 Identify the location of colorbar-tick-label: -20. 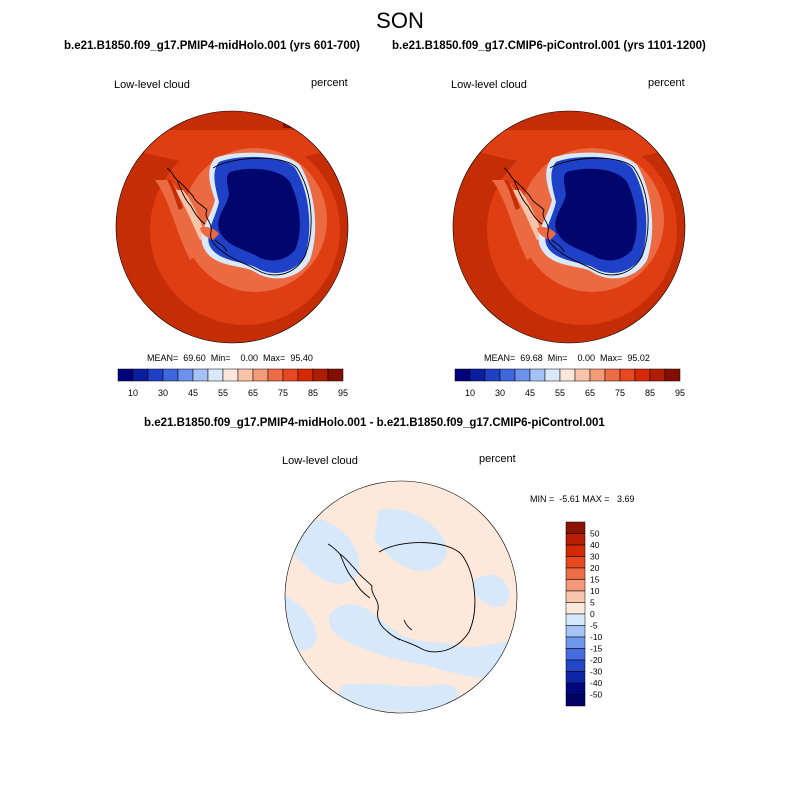
(596, 660).